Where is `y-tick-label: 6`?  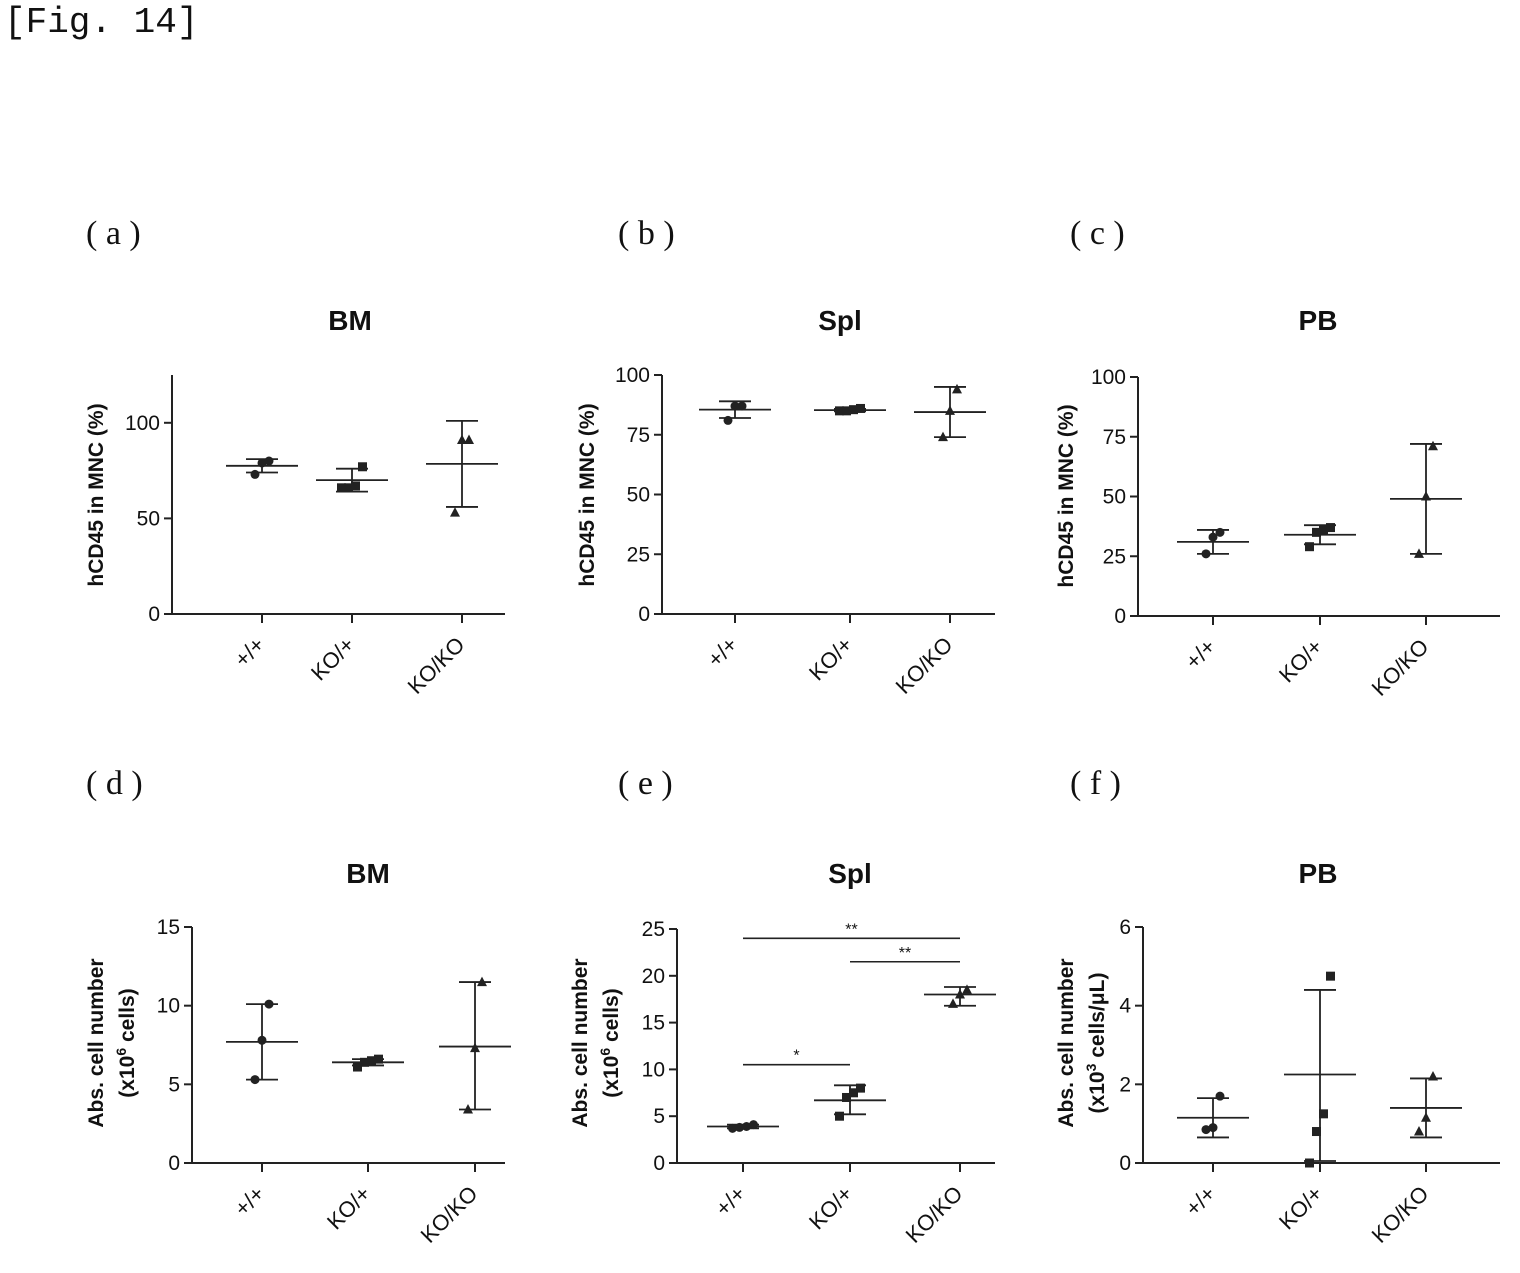 y-tick-label: 6 is located at coordinates (1125, 927).